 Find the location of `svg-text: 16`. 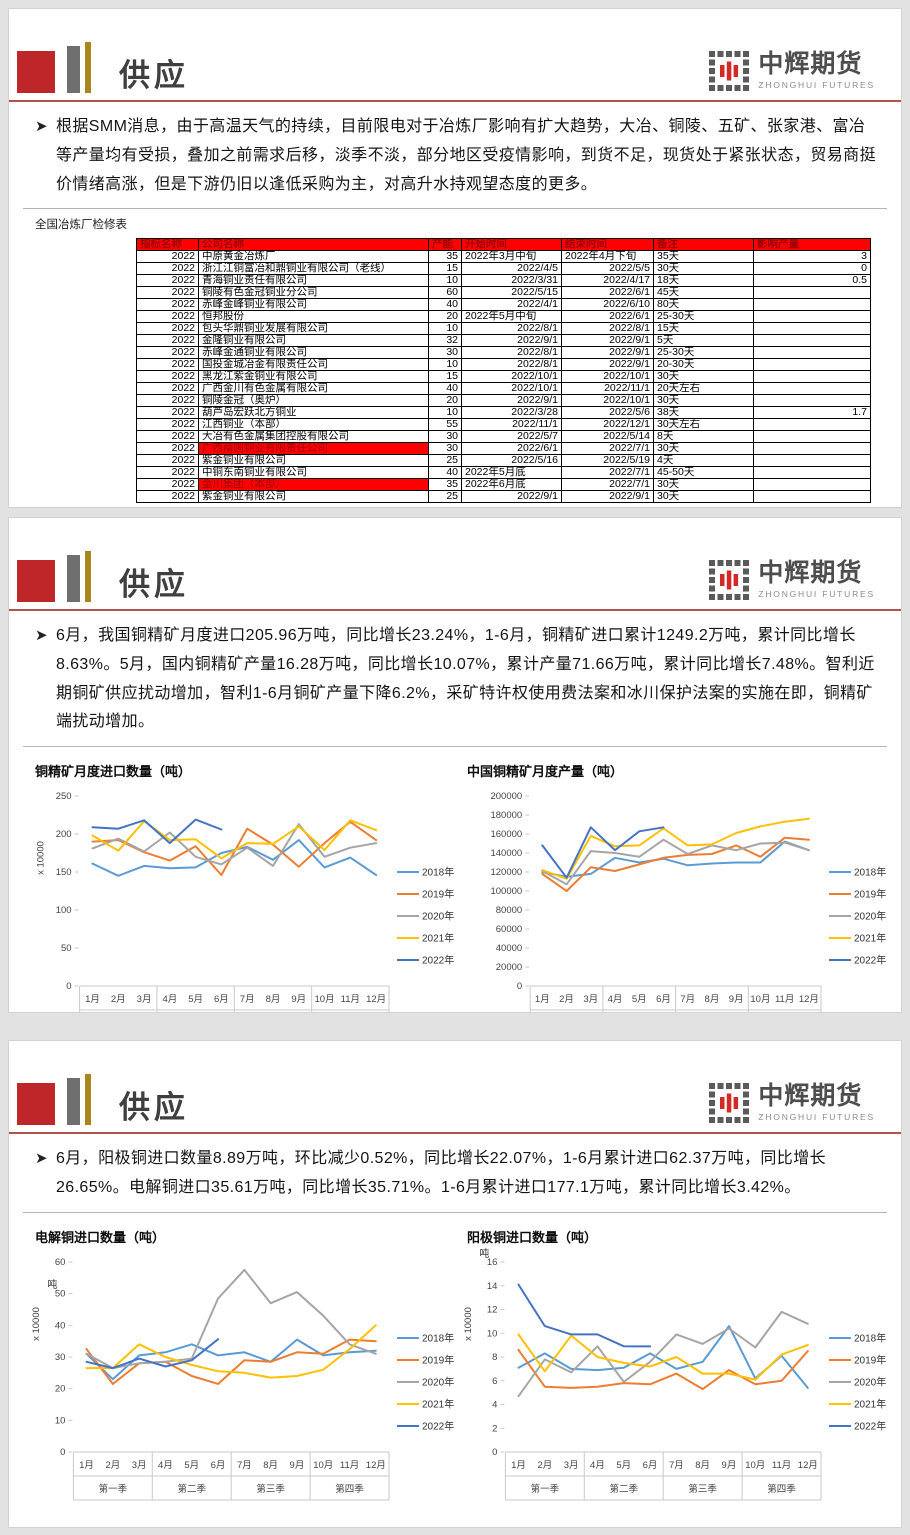

svg-text: 16 is located at coordinates (492, 1262).